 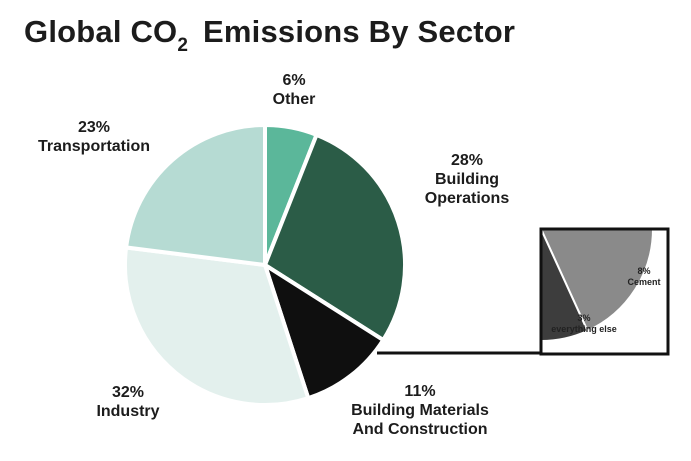 I want to click on slice-name-building-materials-line1: Building Materials, so click(x=420, y=410).